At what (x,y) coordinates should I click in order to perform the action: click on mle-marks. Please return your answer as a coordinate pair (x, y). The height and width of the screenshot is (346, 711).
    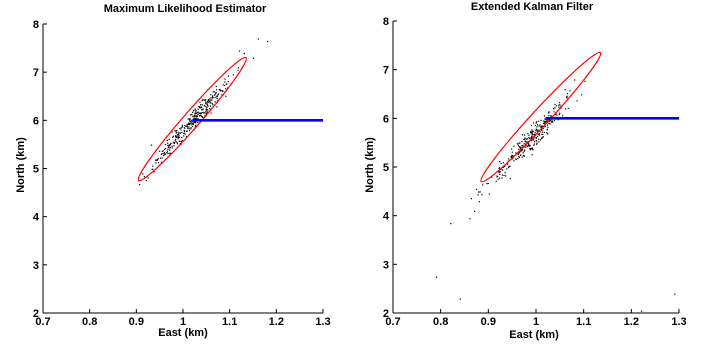
    Looking at the image, I should click on (230, 112).